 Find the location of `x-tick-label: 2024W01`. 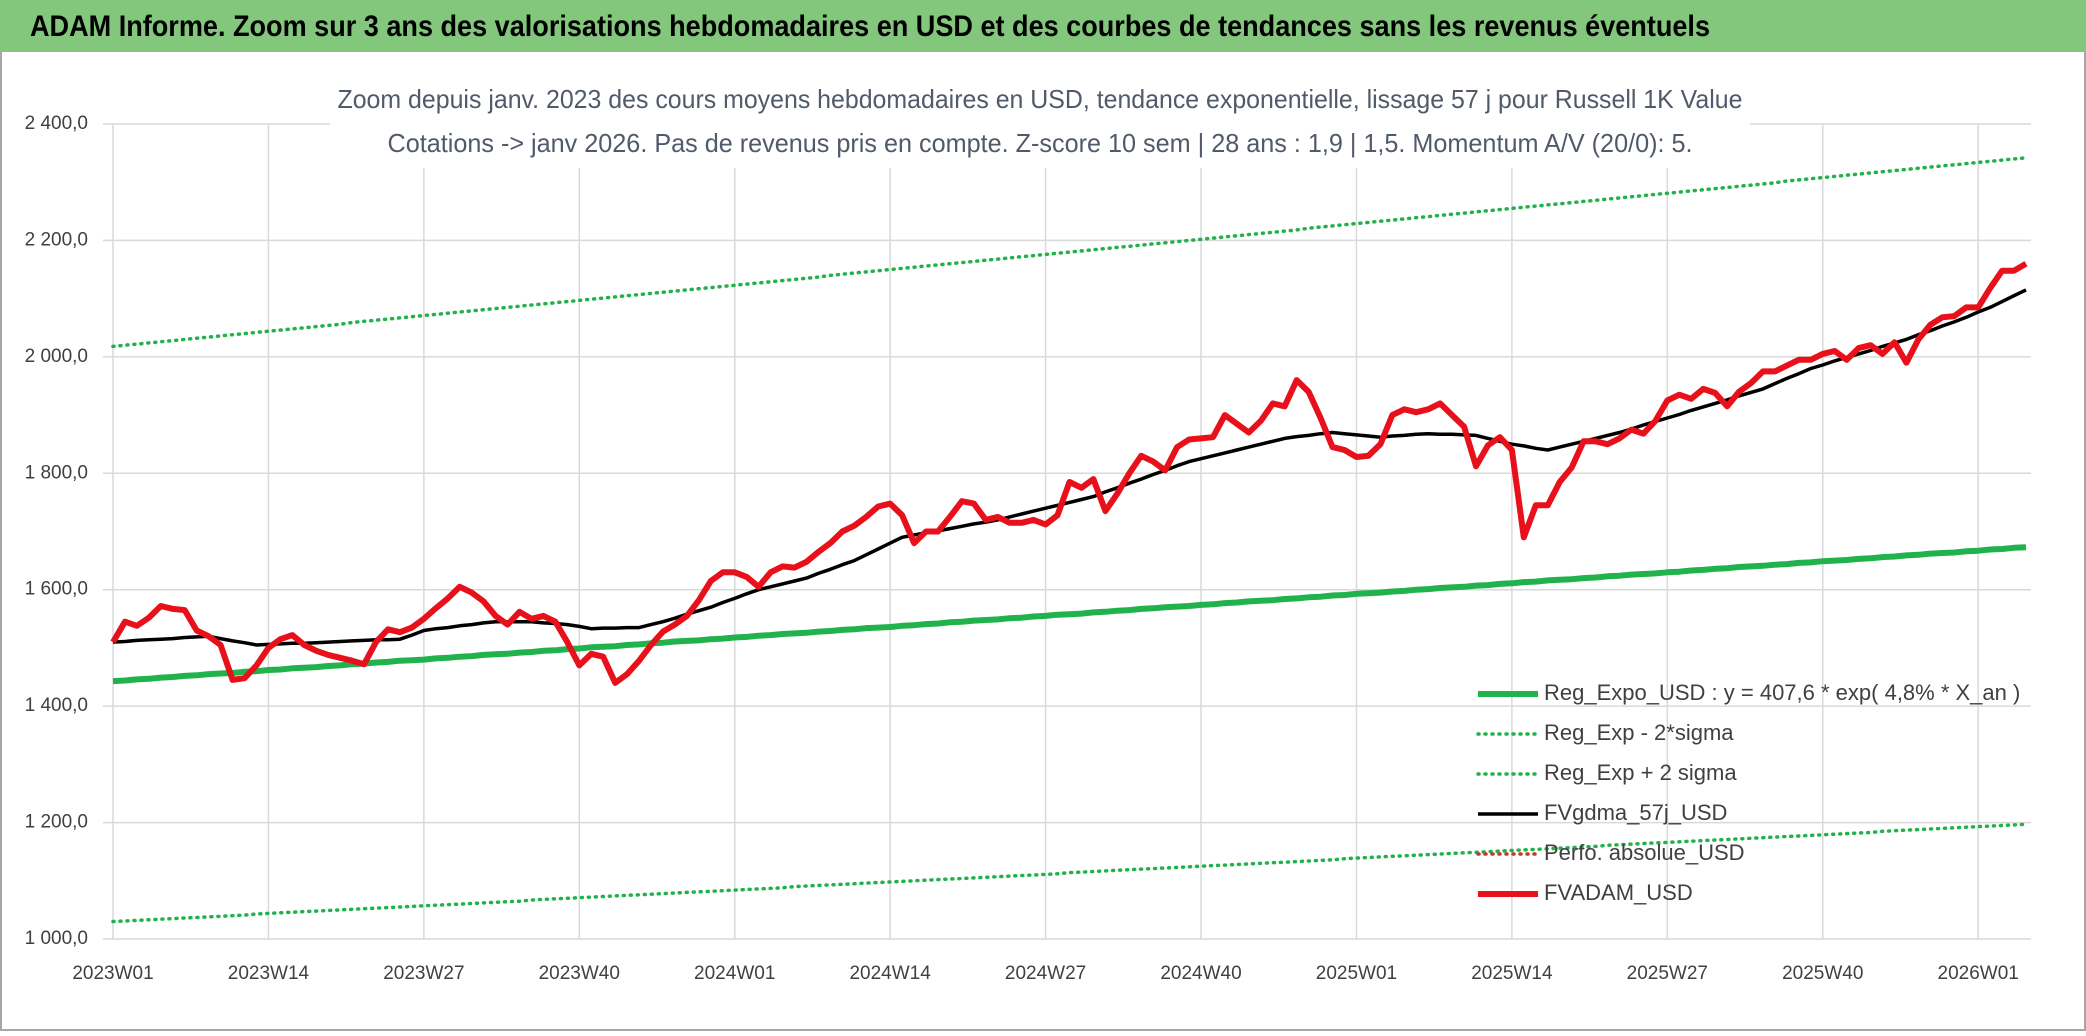

x-tick-label: 2024W01 is located at coordinates (734, 973).